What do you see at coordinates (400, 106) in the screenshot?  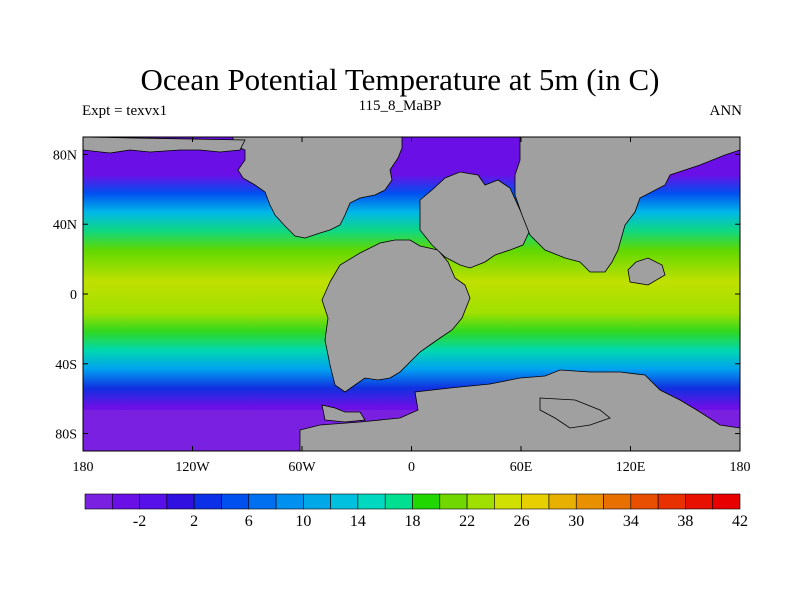 I see `period-label: 115_8_MaBP` at bounding box center [400, 106].